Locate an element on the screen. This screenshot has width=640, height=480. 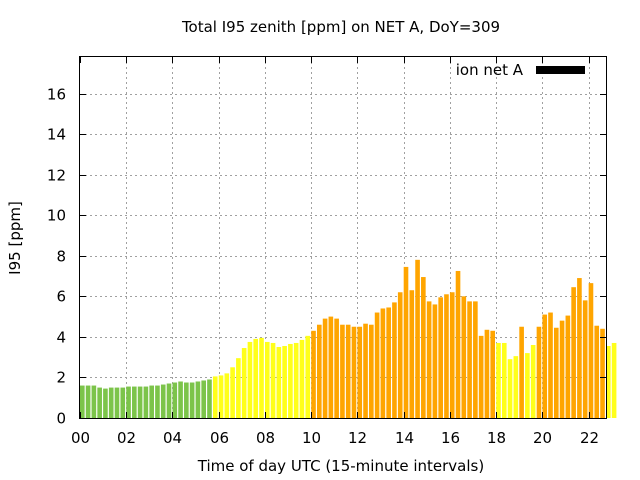
y-tick-label: 12 is located at coordinates (56, 176).